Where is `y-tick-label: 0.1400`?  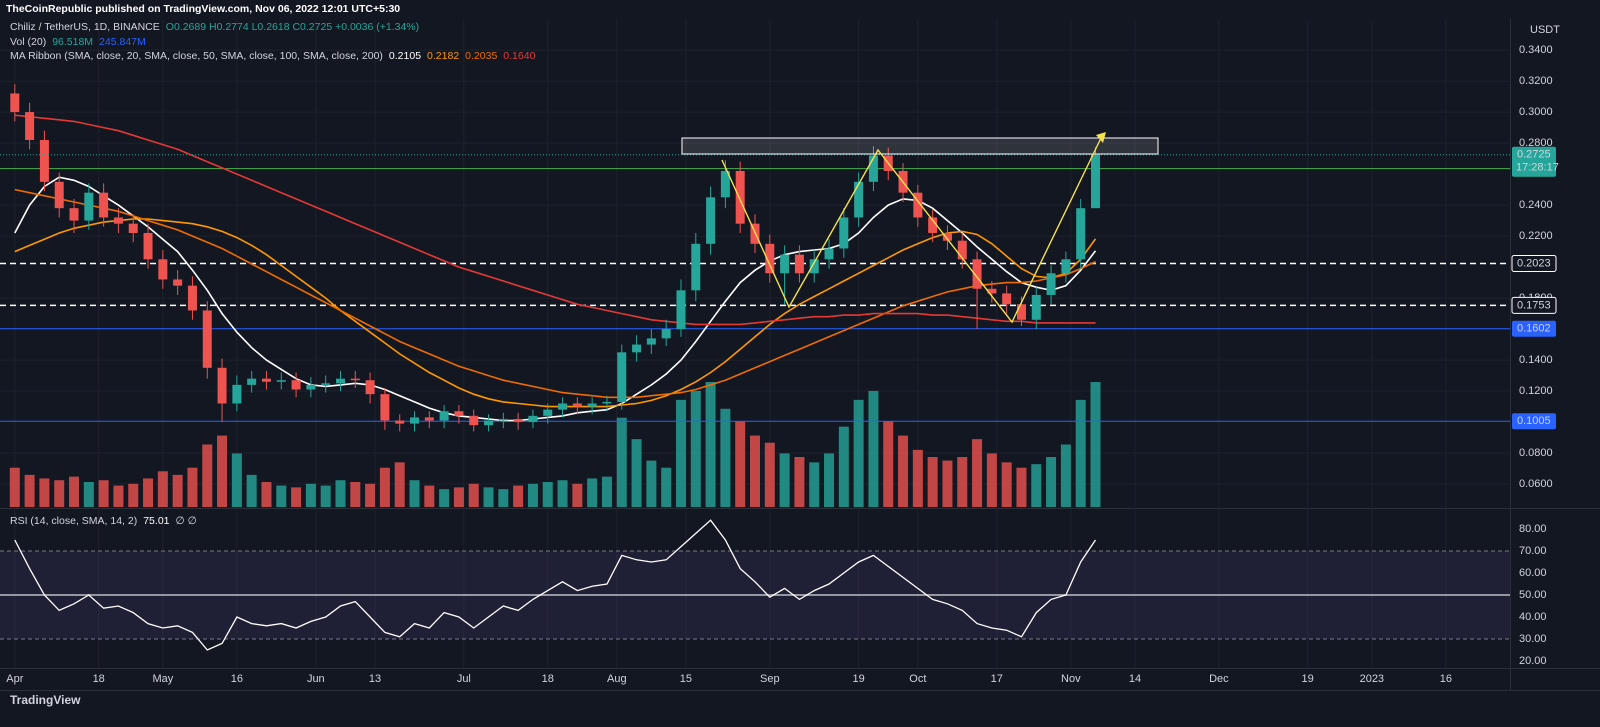 y-tick-label: 0.1400 is located at coordinates (1536, 360).